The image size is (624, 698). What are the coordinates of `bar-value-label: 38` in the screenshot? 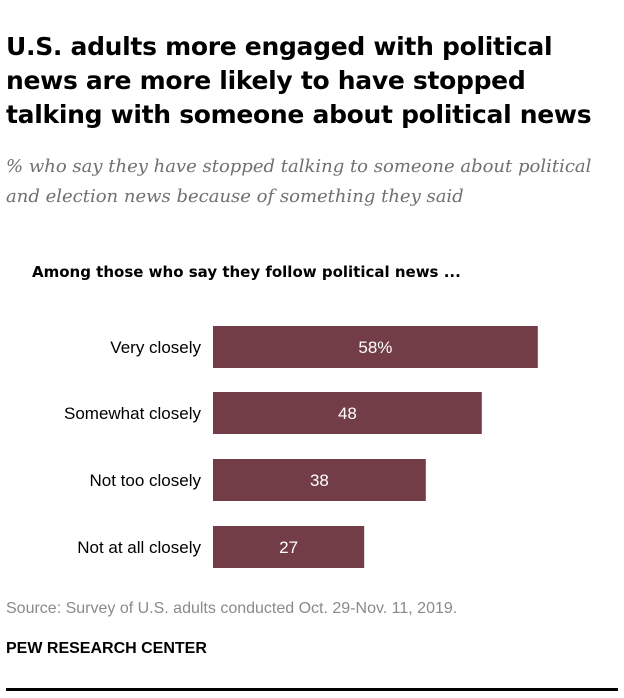 It's located at (319, 480).